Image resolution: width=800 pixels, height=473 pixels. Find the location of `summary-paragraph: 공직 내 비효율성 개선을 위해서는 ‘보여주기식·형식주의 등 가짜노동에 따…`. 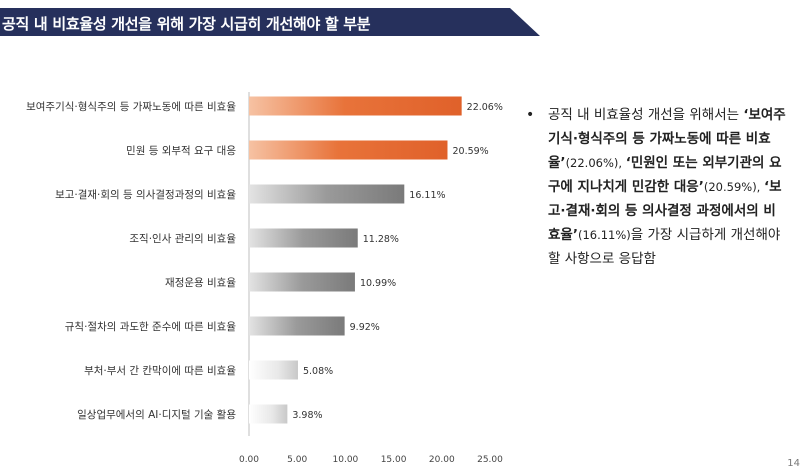

summary-paragraph: 공직 내 비효율성 개선을 위해서는 ‘보여주기식·형식주의 등 가짜노동에 따… is located at coordinates (668, 187).